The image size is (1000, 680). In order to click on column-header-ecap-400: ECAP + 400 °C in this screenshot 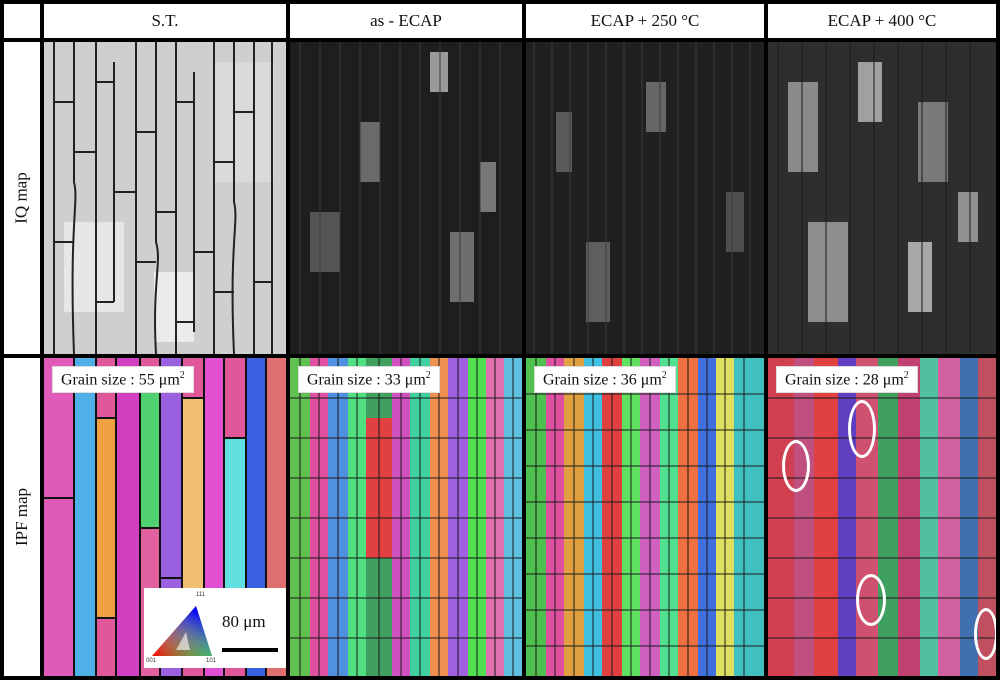, I will do `click(882, 21)`.